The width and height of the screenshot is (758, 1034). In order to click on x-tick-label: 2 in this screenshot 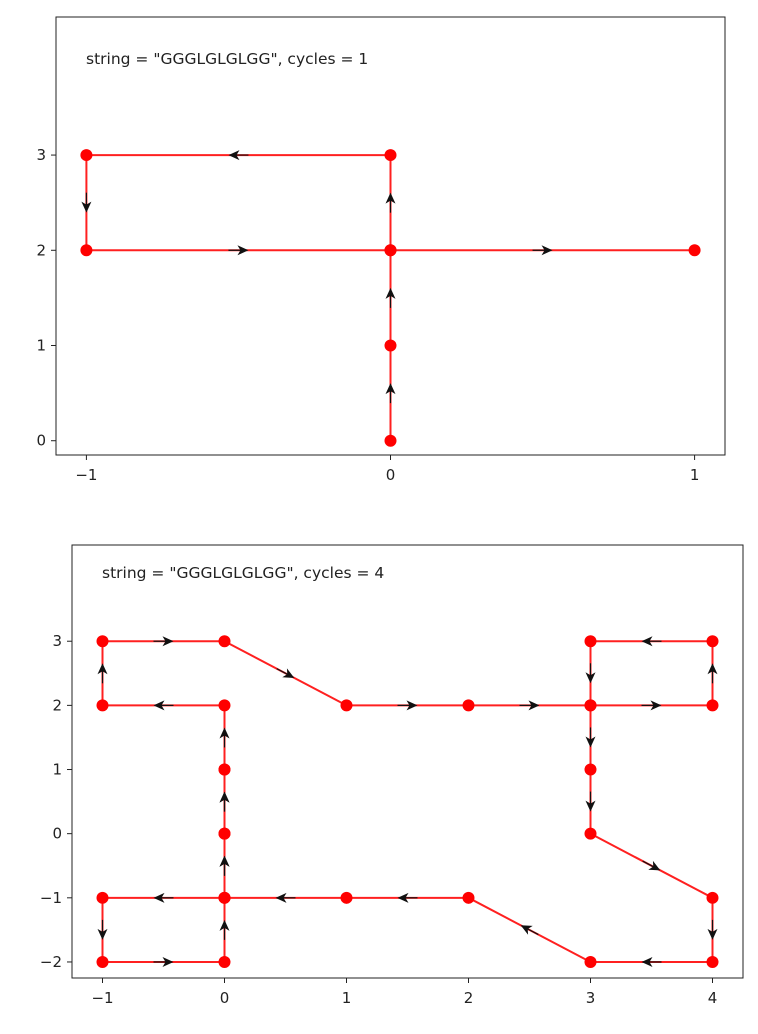, I will do `click(469, 998)`.